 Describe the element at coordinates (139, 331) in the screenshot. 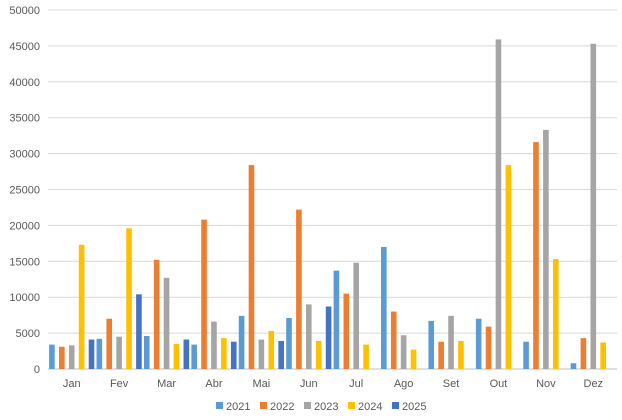

I see `bar-2025-Fev` at that location.